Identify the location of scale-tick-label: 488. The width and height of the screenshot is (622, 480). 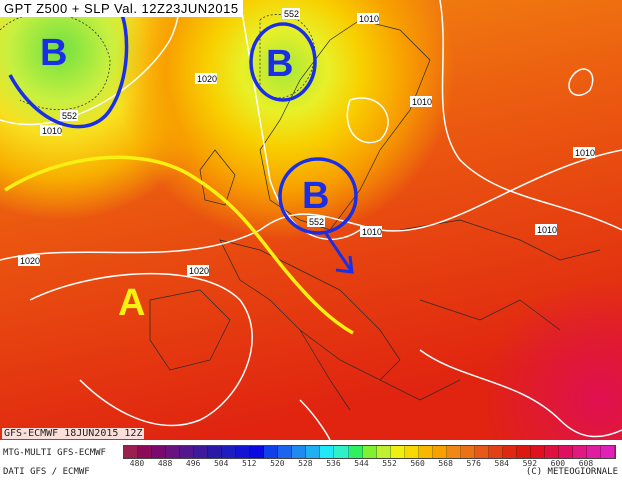
(165, 463).